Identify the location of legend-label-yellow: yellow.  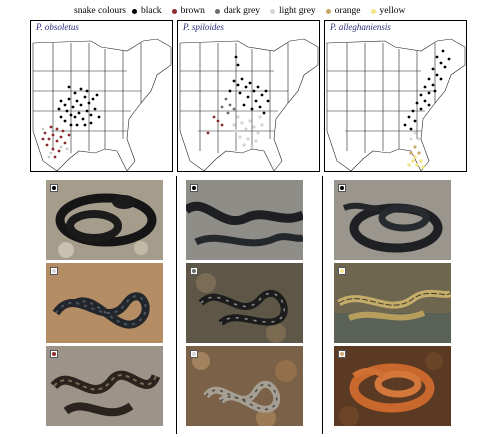
(392, 11).